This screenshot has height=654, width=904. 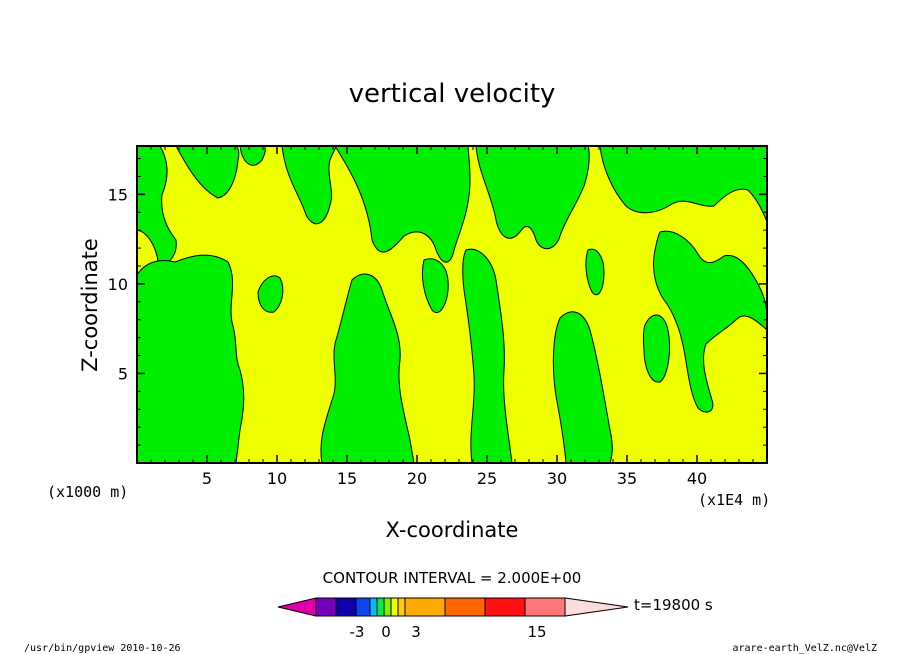 I want to click on colorbar-level-label: -3, so click(x=357, y=632).